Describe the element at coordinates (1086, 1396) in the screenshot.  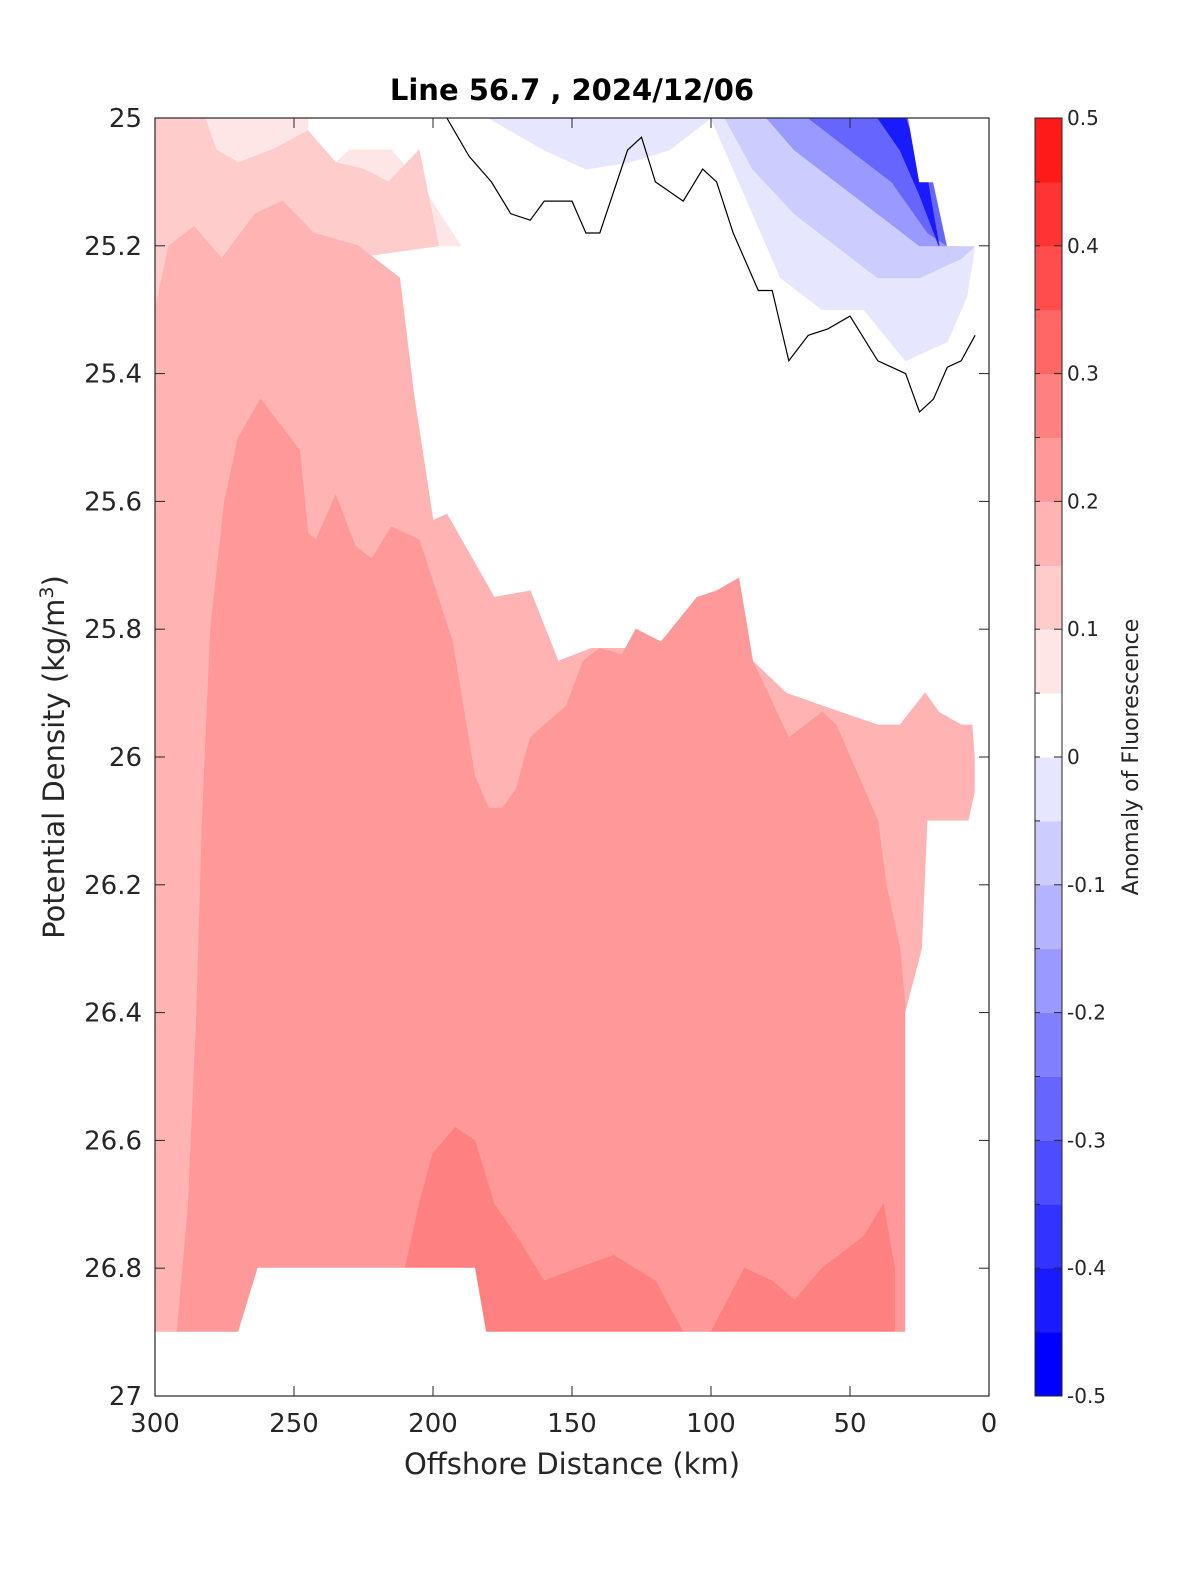
I see `colorbar-tick-label: -0.5` at that location.